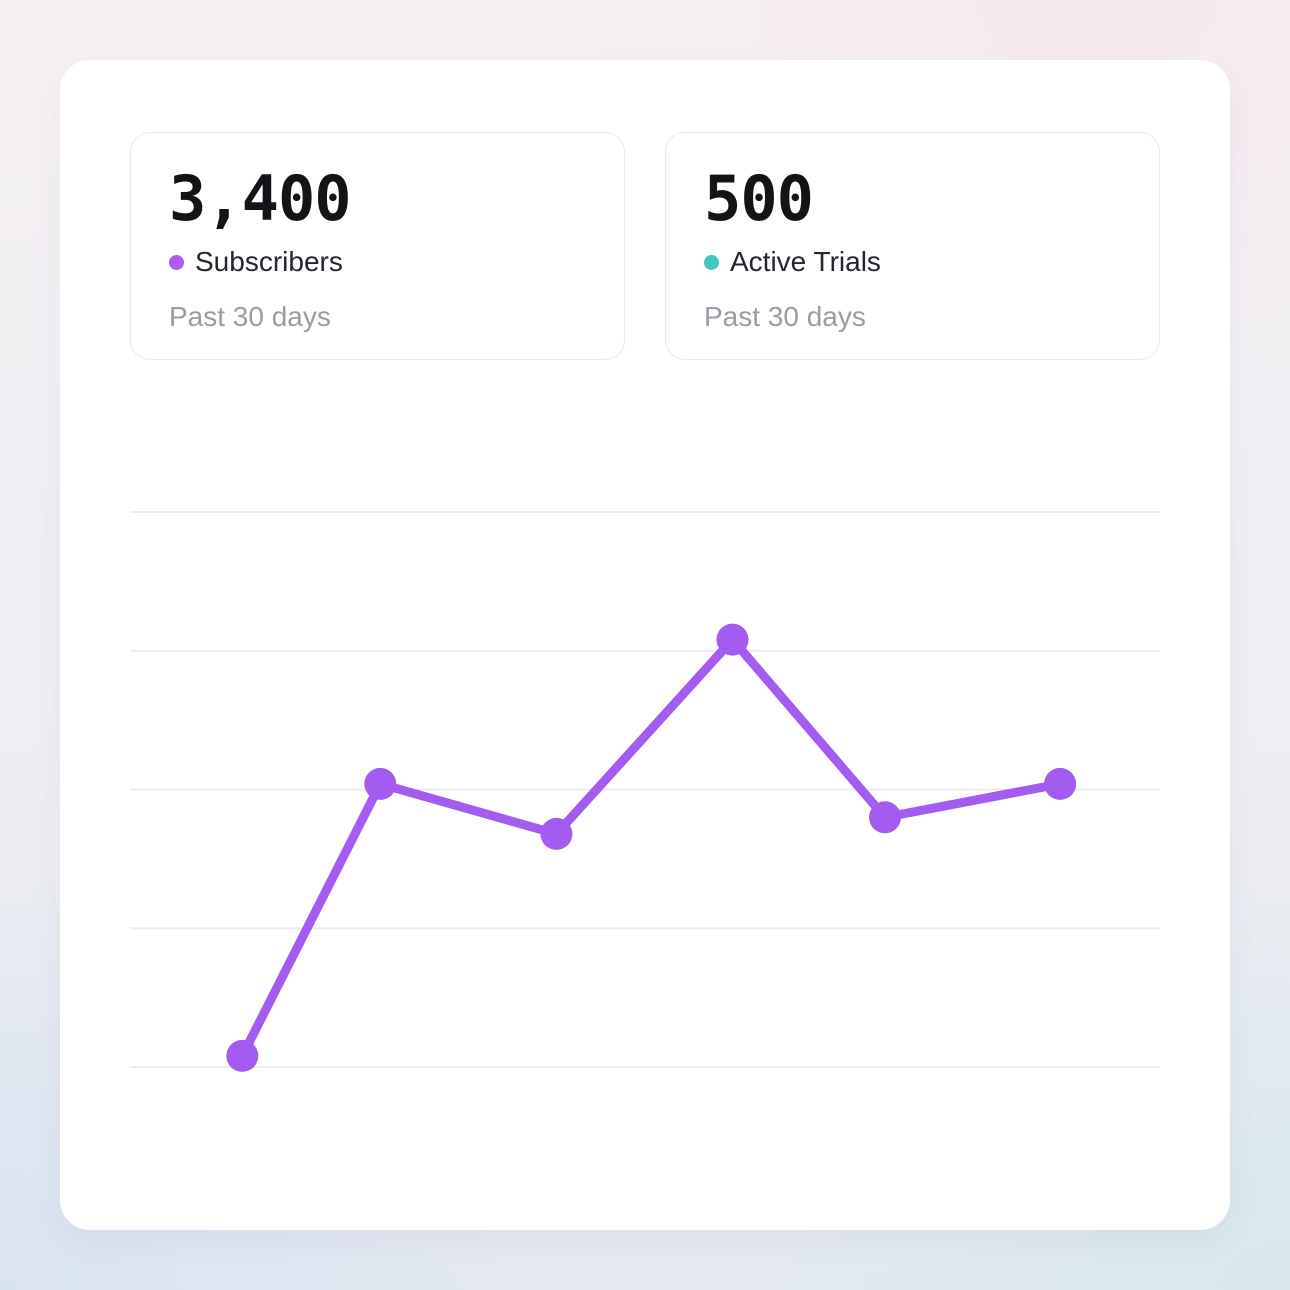  Describe the element at coordinates (805, 262) in the screenshot. I see `active-trials-label: Active Trials` at that location.